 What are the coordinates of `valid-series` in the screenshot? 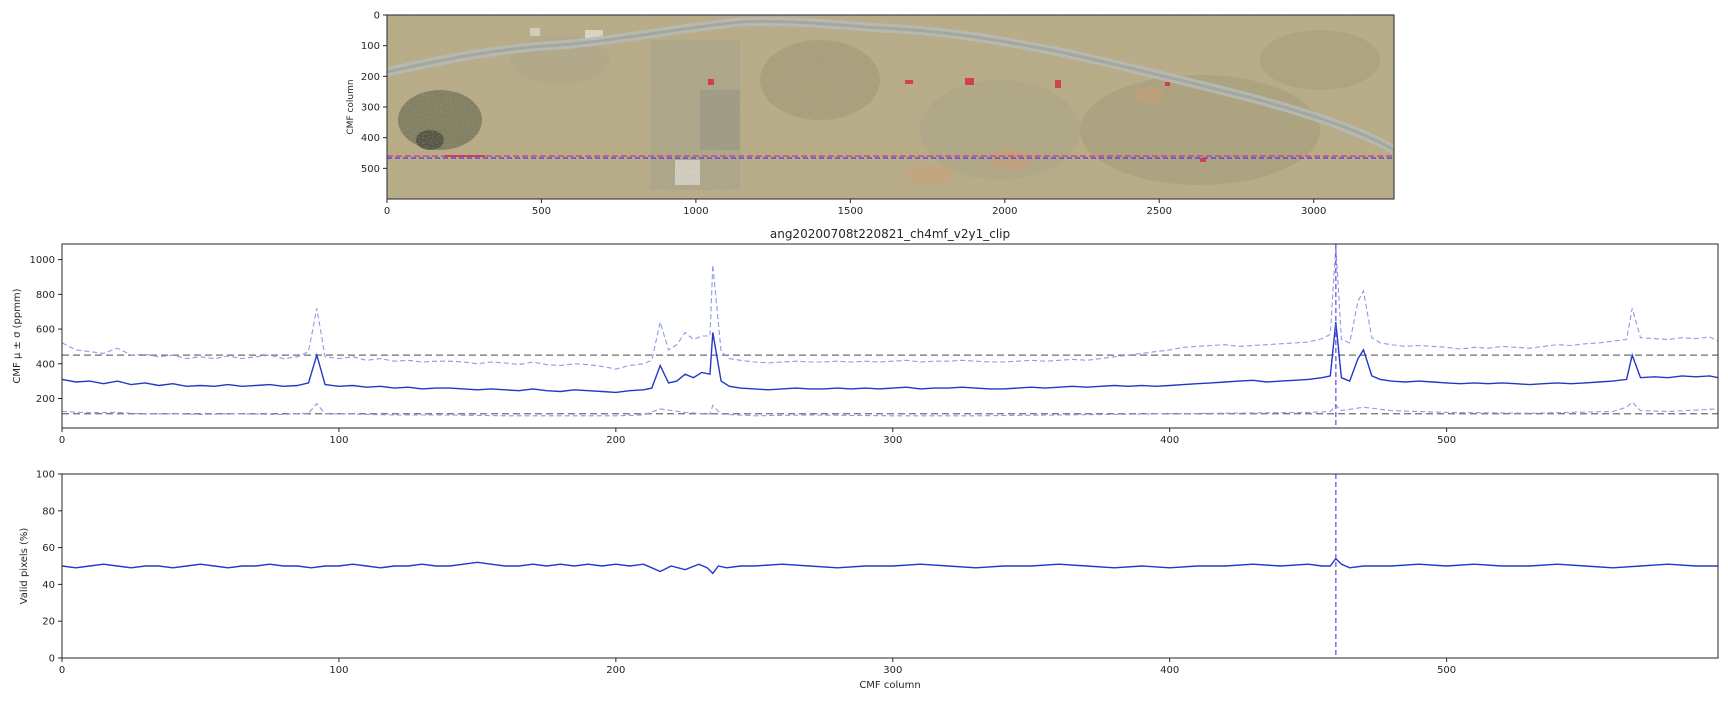 It's located at (890, 566).